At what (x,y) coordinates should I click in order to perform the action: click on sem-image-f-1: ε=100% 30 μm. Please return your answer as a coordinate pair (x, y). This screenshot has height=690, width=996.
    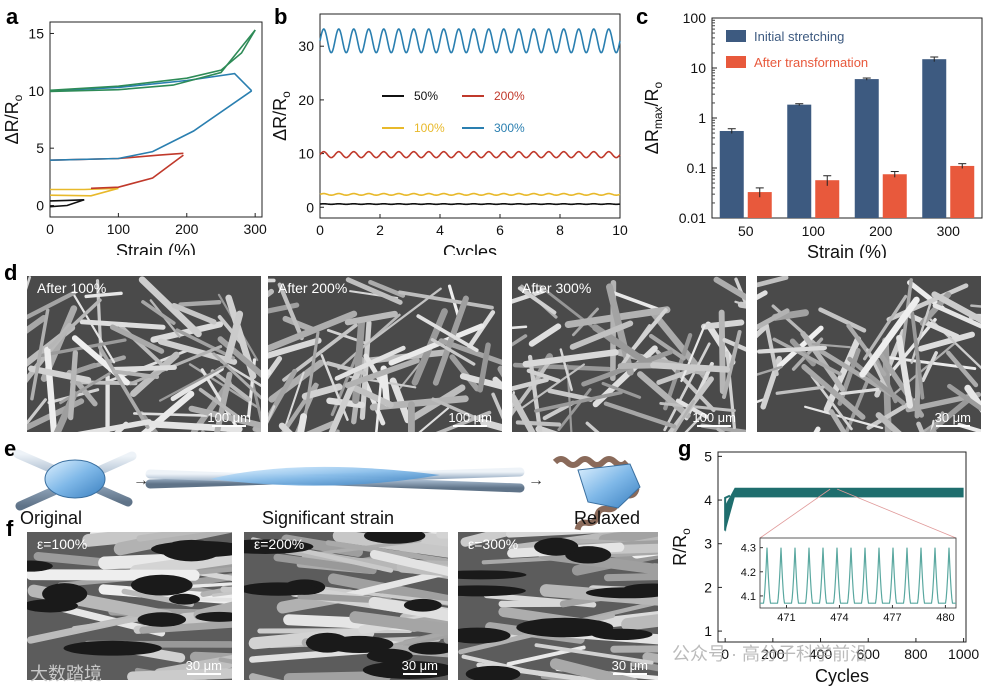
    Looking at the image, I should click on (129, 606).